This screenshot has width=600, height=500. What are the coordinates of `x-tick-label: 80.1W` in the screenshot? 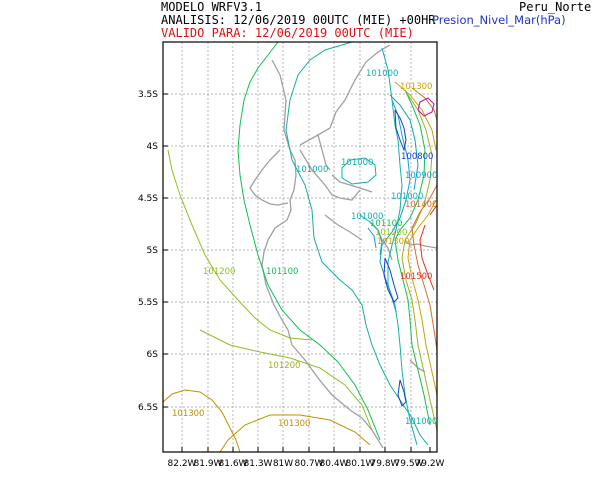 It's located at (360, 464).